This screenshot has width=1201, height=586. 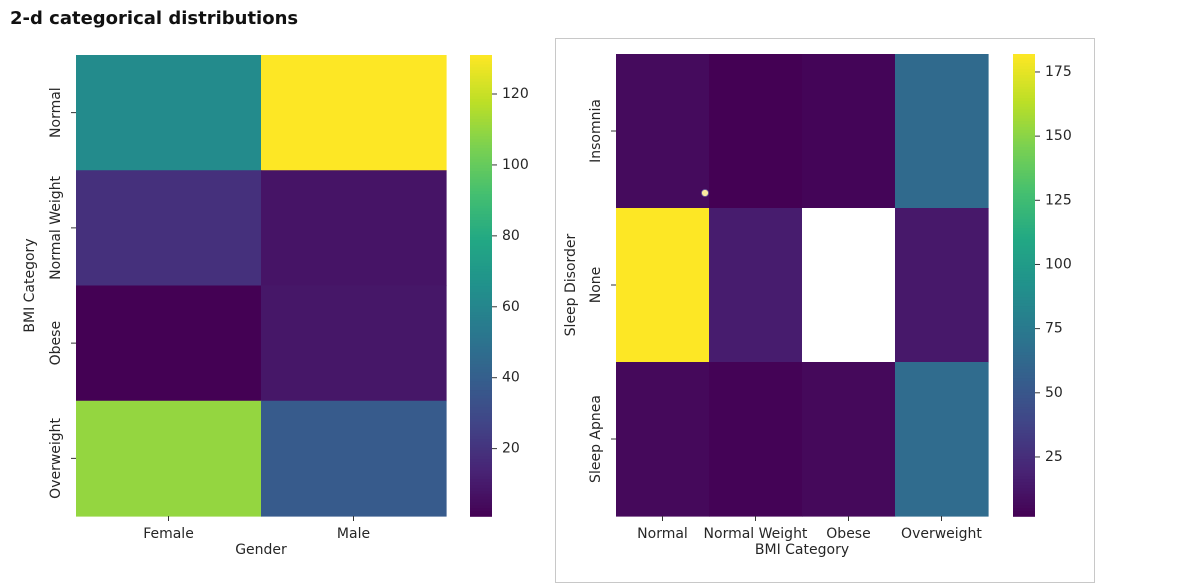 What do you see at coordinates (596, 439) in the screenshot?
I see `y-tick-label: Sleep Apnea` at bounding box center [596, 439].